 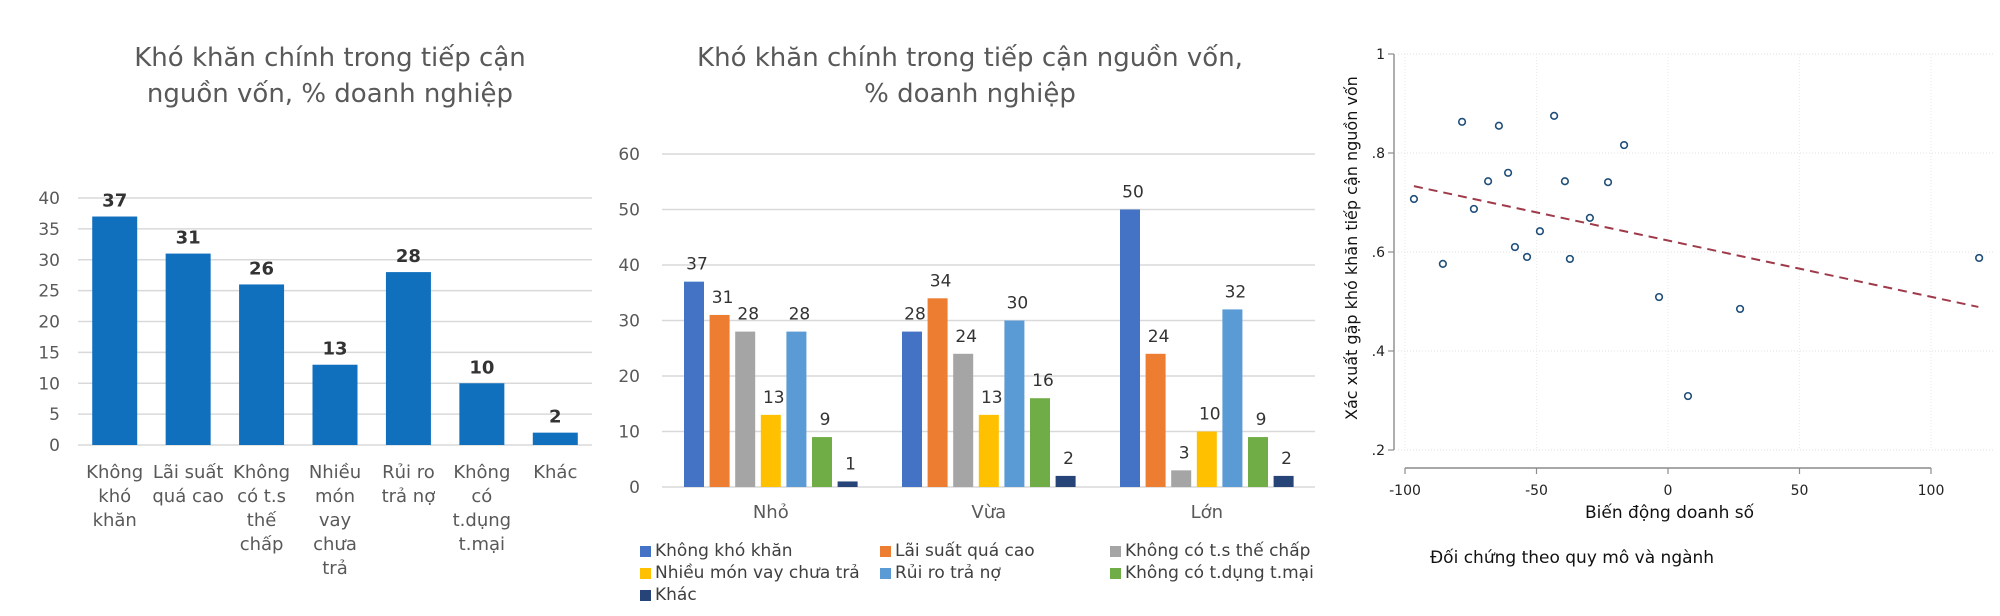 I want to click on legend-item: Nhiều món vay chưa trả, so click(x=750, y=573).